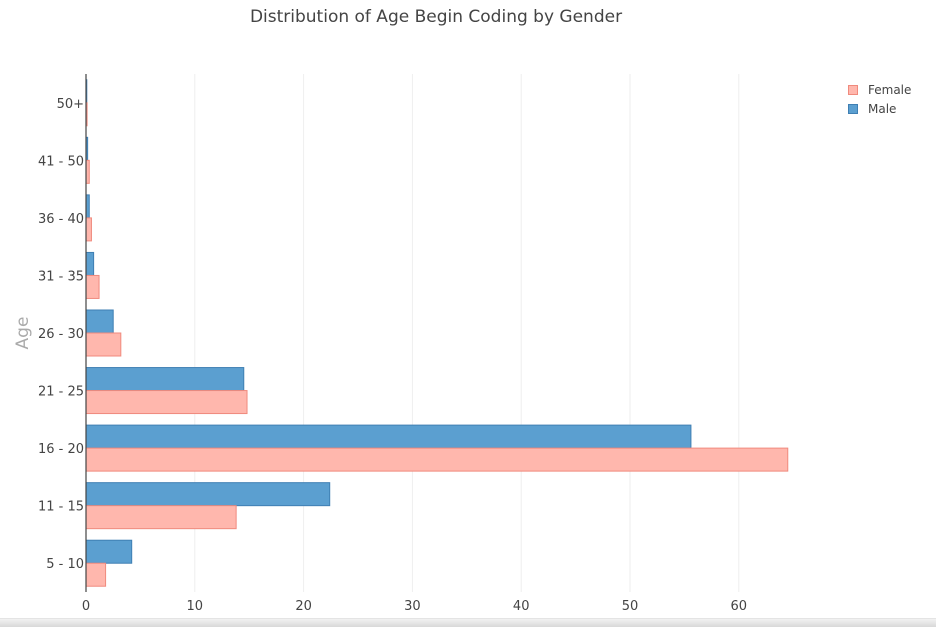  Describe the element at coordinates (61, 161) in the screenshot. I see `y-tick-label: 41 - 50` at that location.